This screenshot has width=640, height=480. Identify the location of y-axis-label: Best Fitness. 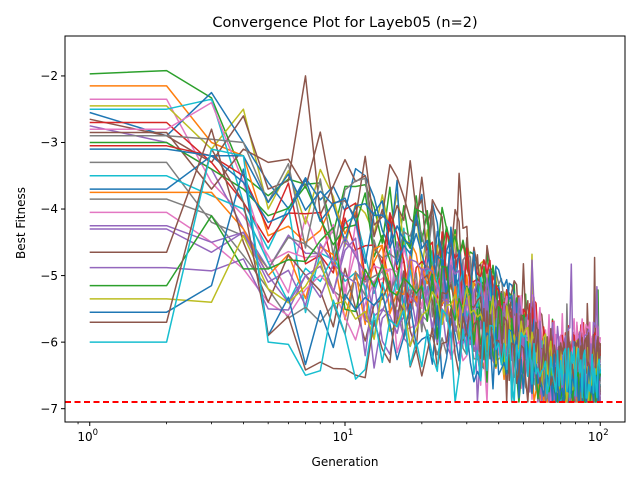
(21, 223).